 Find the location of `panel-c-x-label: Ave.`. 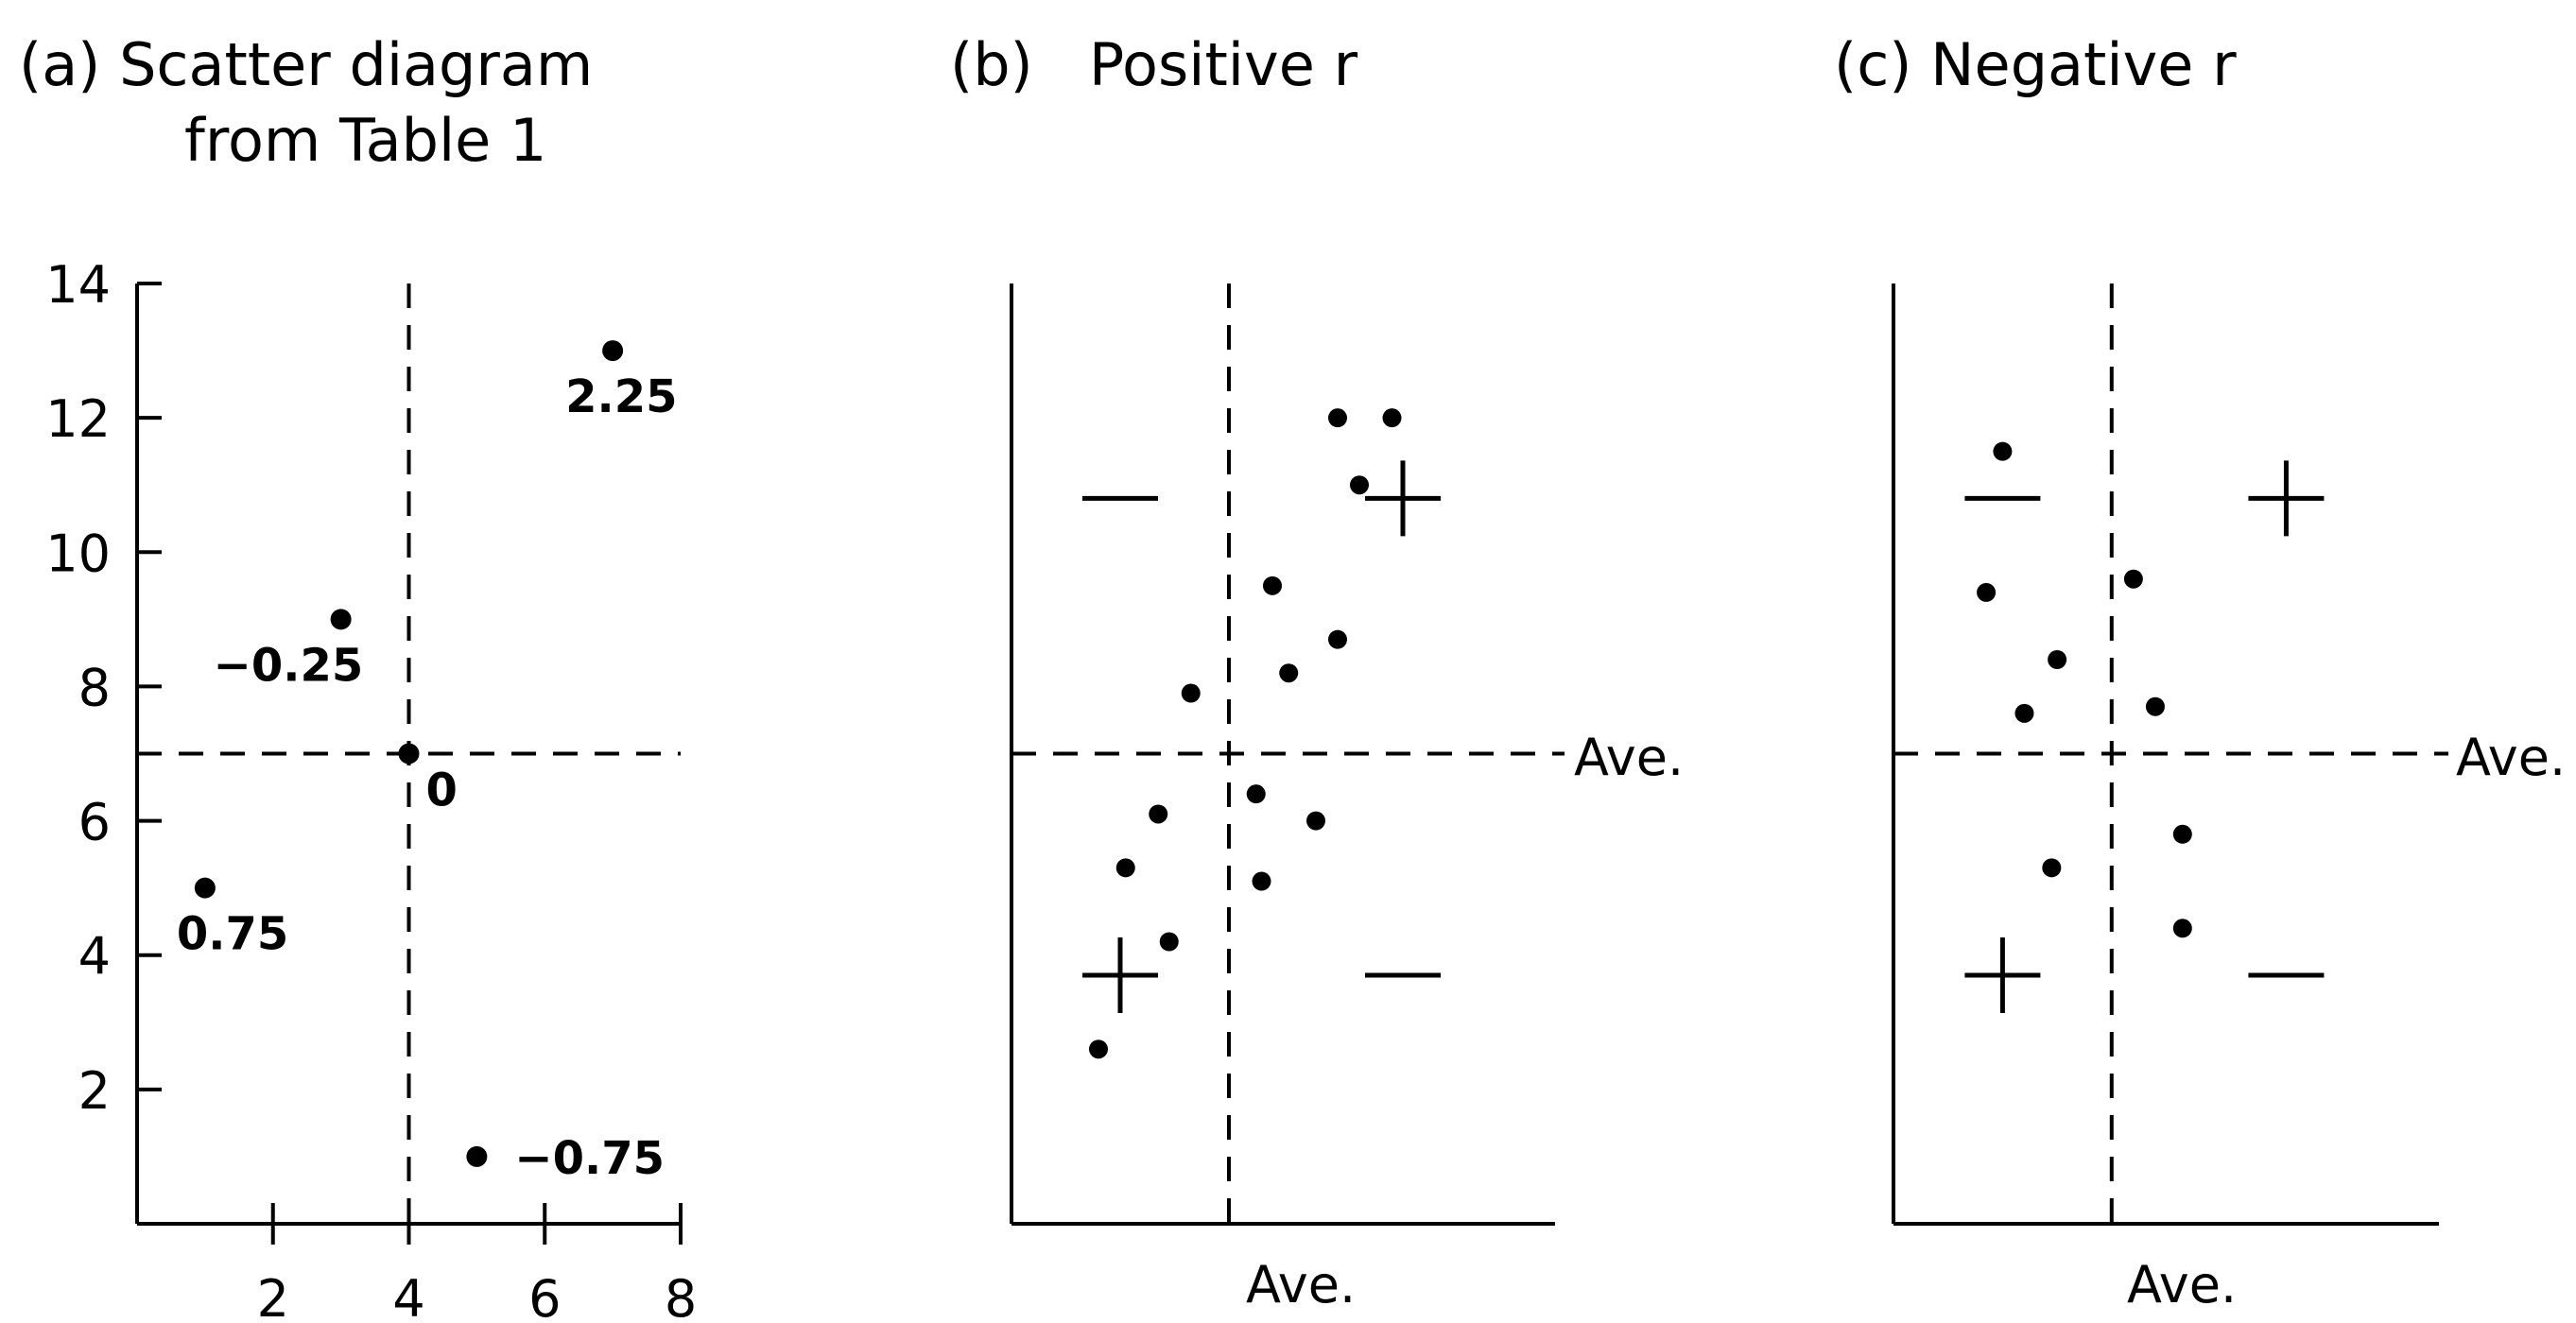

panel-c-x-label: Ave. is located at coordinates (2182, 1284).